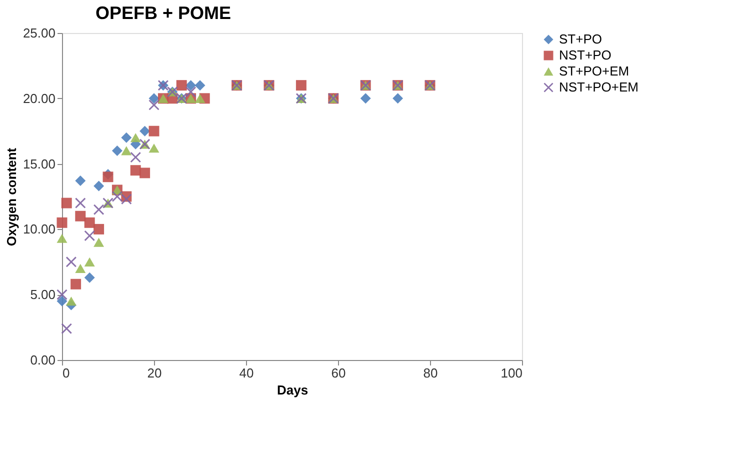  I want to click on x-tick-label: 80, so click(430, 373).